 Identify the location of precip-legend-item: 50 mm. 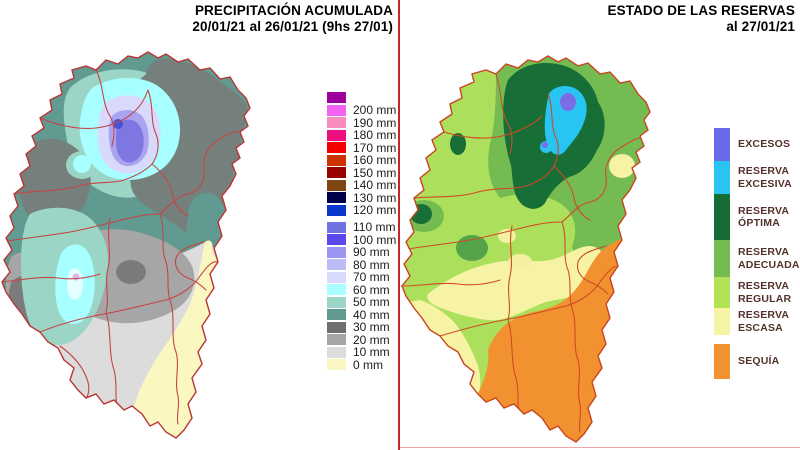
(361, 302).